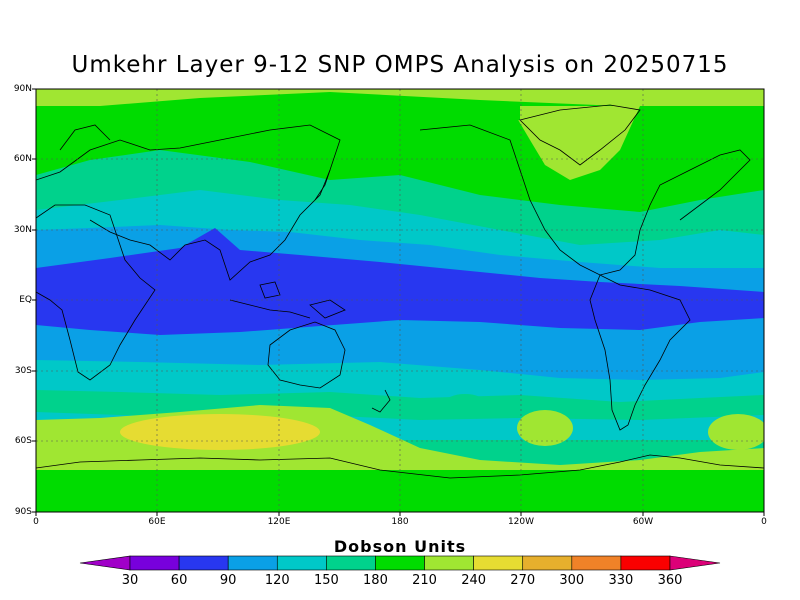  I want to click on lat-label: 30N, so click(22, 230).